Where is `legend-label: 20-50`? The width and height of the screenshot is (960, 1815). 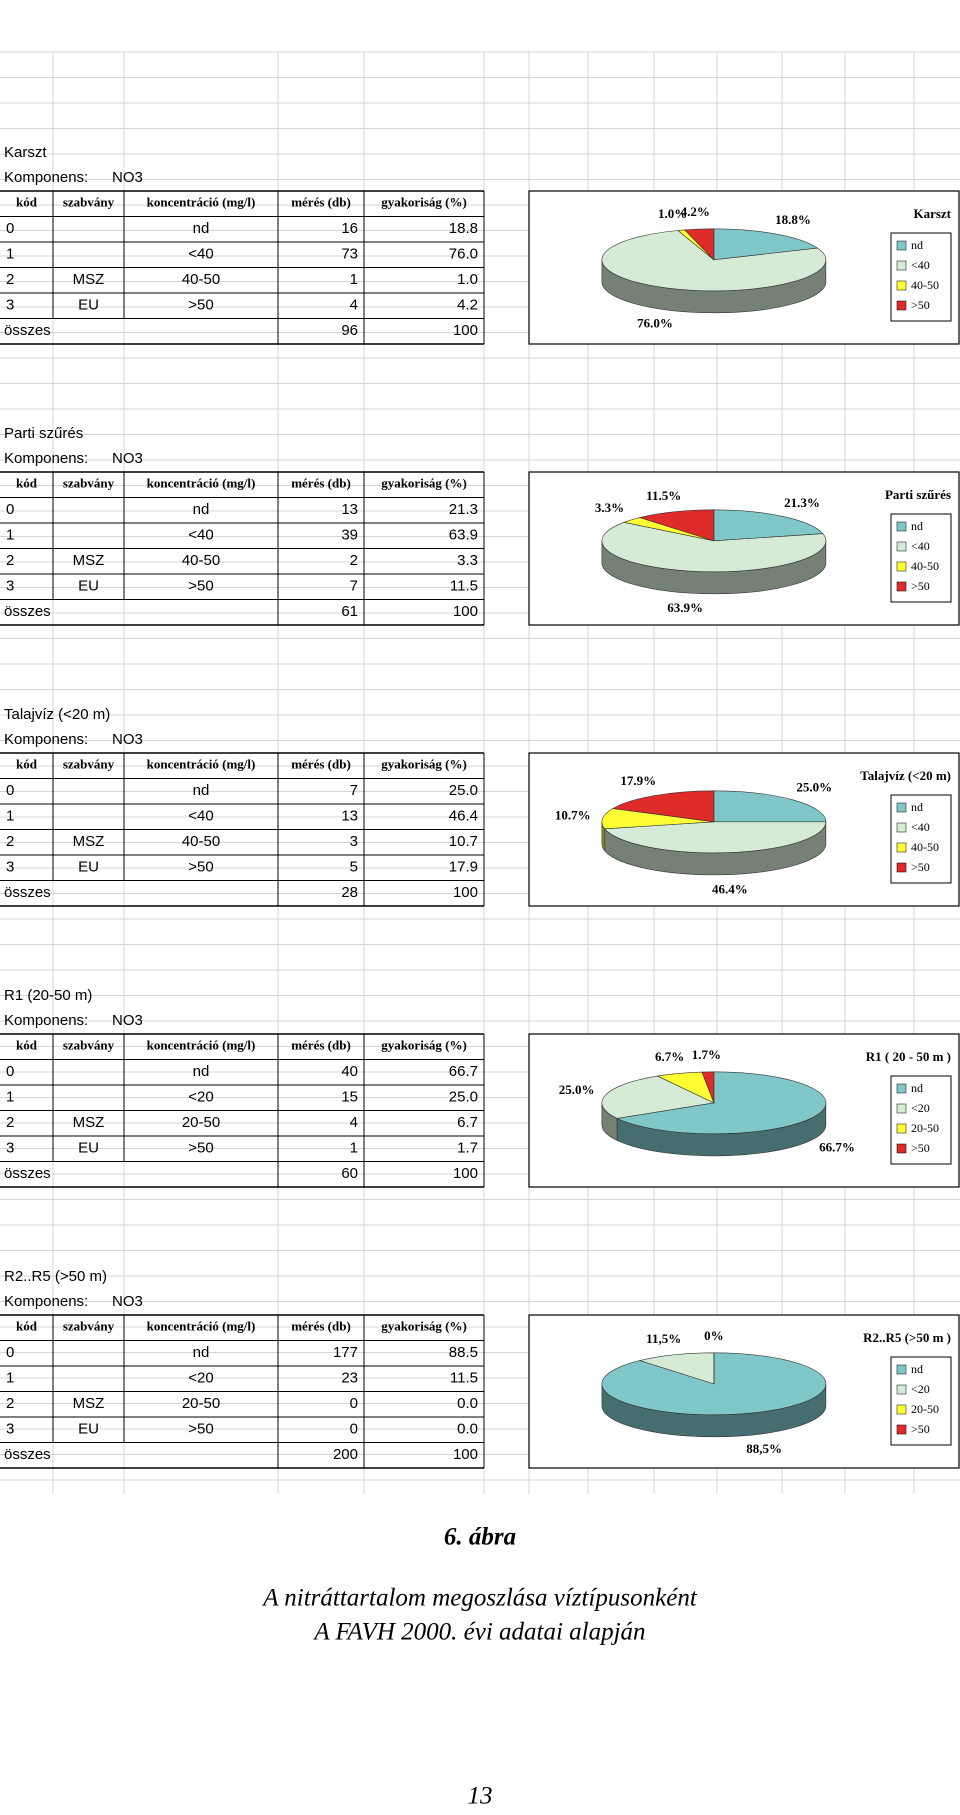 legend-label: 20-50 is located at coordinates (925, 1128).